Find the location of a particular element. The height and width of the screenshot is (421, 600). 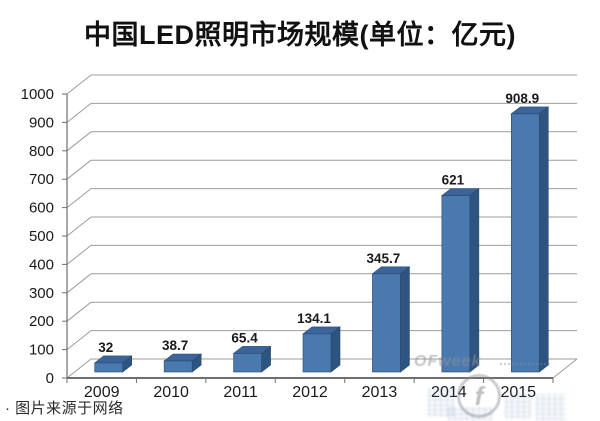

y-tick-label-200: 200 is located at coordinates (41, 321).